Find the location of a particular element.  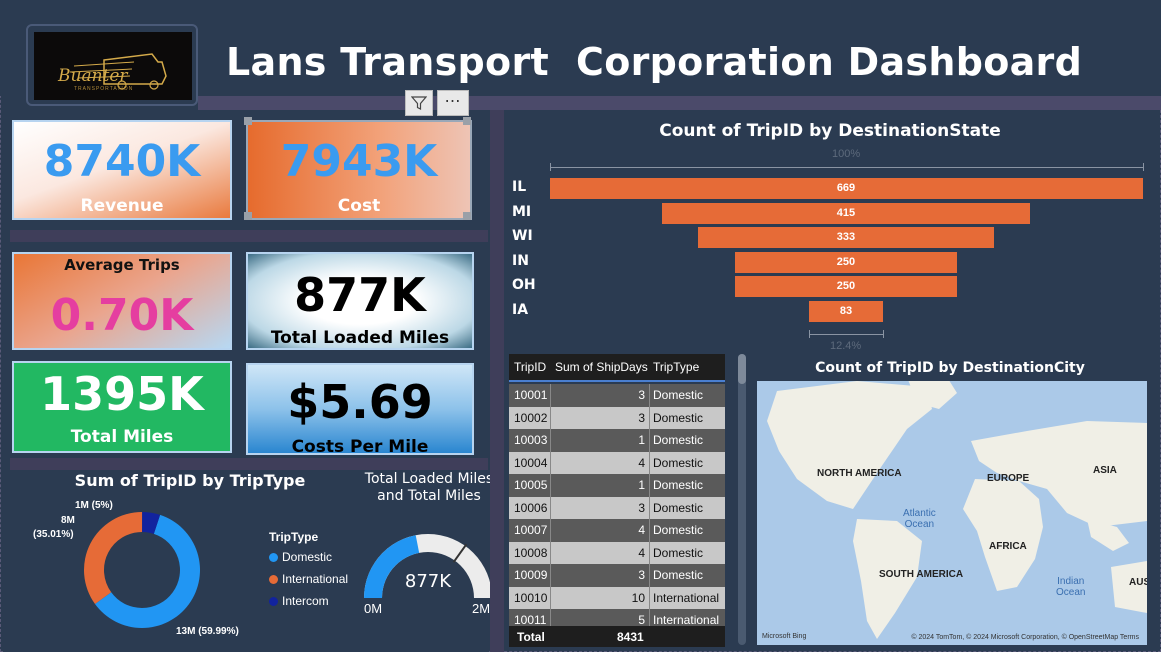

logo-subtext: TRANSPORTATION is located at coordinates (104, 89).